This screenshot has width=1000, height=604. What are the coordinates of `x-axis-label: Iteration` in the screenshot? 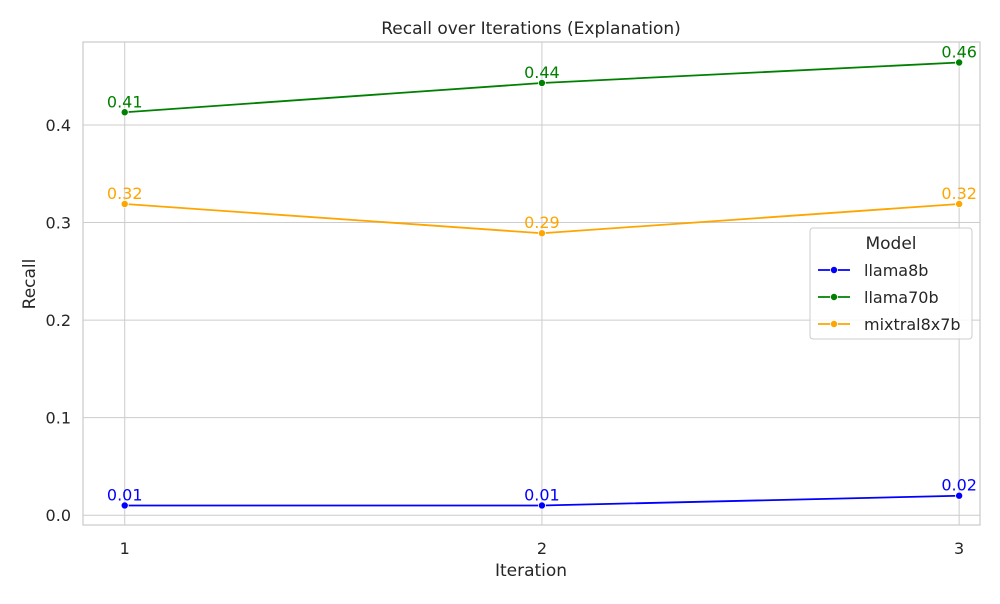 It's located at (531, 571).